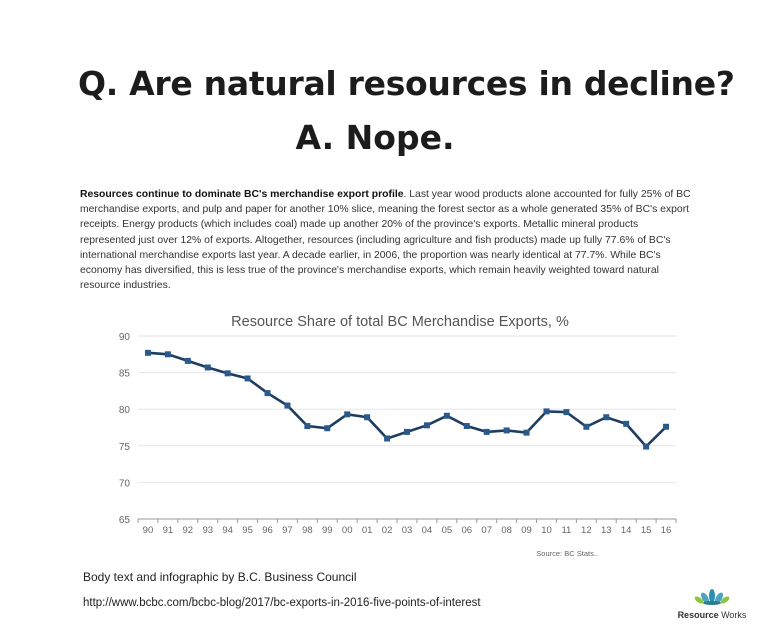 This screenshot has width=768, height=644. What do you see at coordinates (646, 530) in the screenshot?
I see `x-tick-label: 15` at bounding box center [646, 530].